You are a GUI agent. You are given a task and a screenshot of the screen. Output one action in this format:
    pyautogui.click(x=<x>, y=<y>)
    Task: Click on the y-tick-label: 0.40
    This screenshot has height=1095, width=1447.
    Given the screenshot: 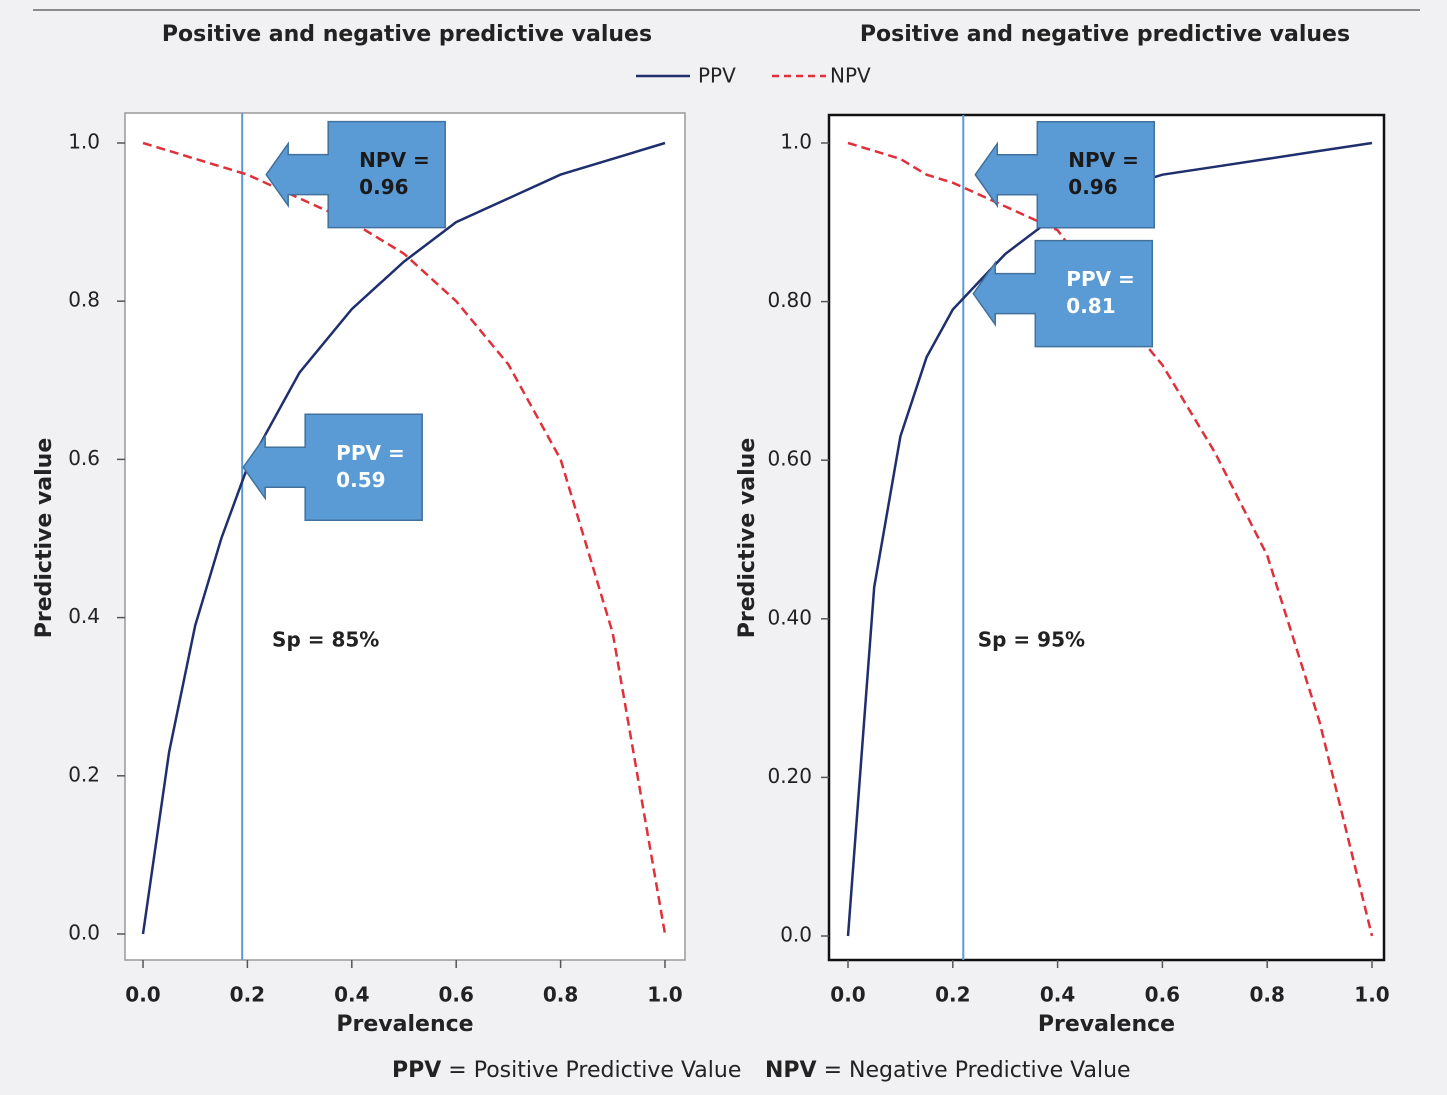 What is the action you would take?
    pyautogui.click(x=789, y=617)
    